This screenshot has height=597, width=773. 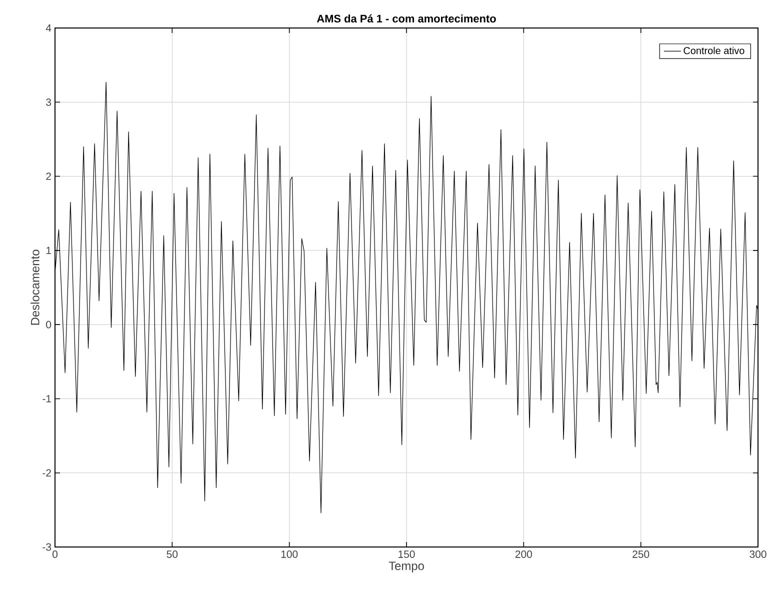 I want to click on y-tick-label: -1, so click(x=46, y=398).